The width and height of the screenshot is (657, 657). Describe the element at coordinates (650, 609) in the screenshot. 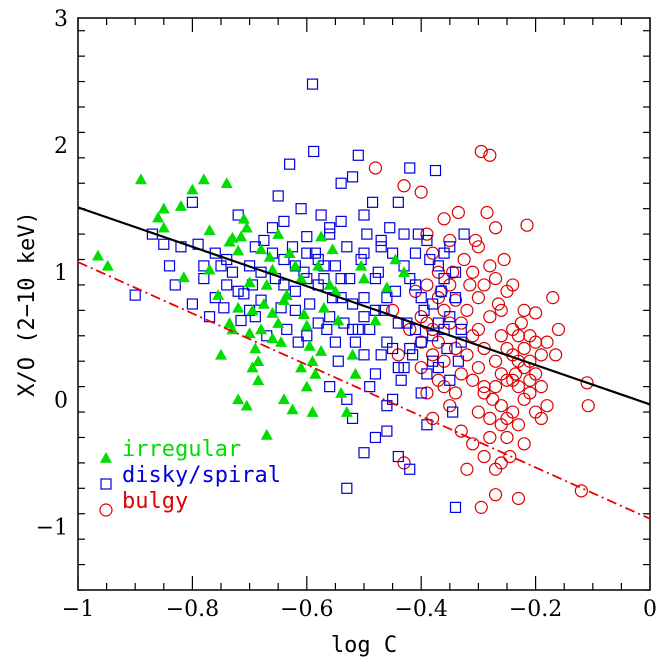

I see `x-tick-label: 0` at that location.